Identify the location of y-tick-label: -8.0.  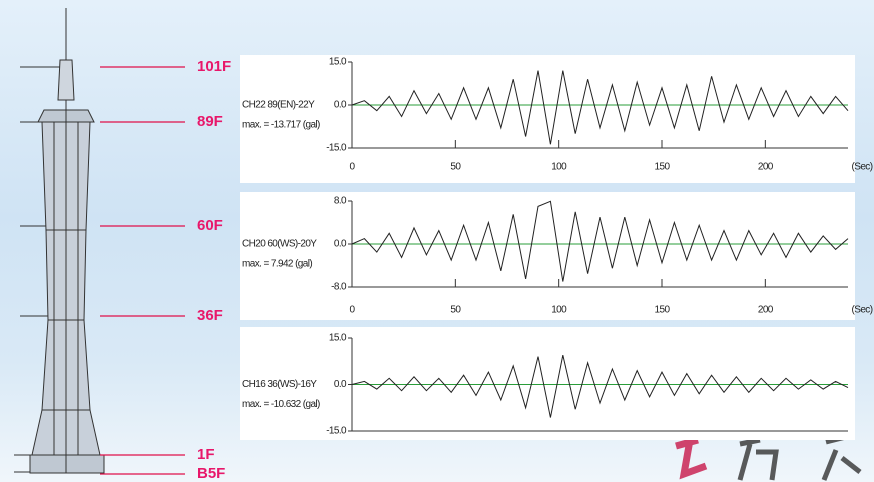
(339, 287).